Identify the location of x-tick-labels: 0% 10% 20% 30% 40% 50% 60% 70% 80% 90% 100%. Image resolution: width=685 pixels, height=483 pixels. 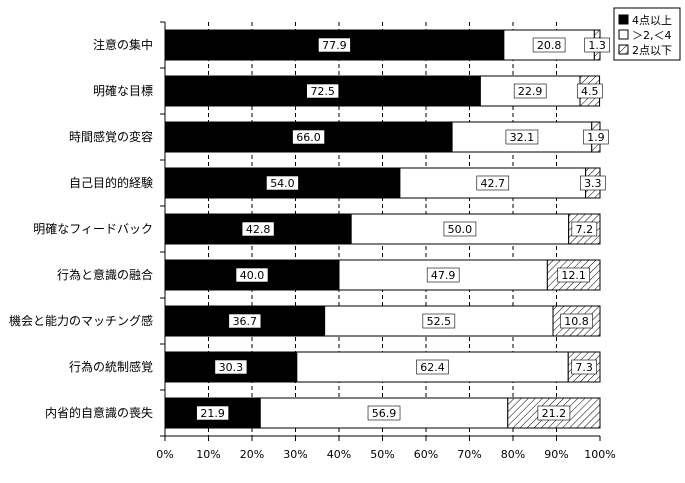
(385, 454).